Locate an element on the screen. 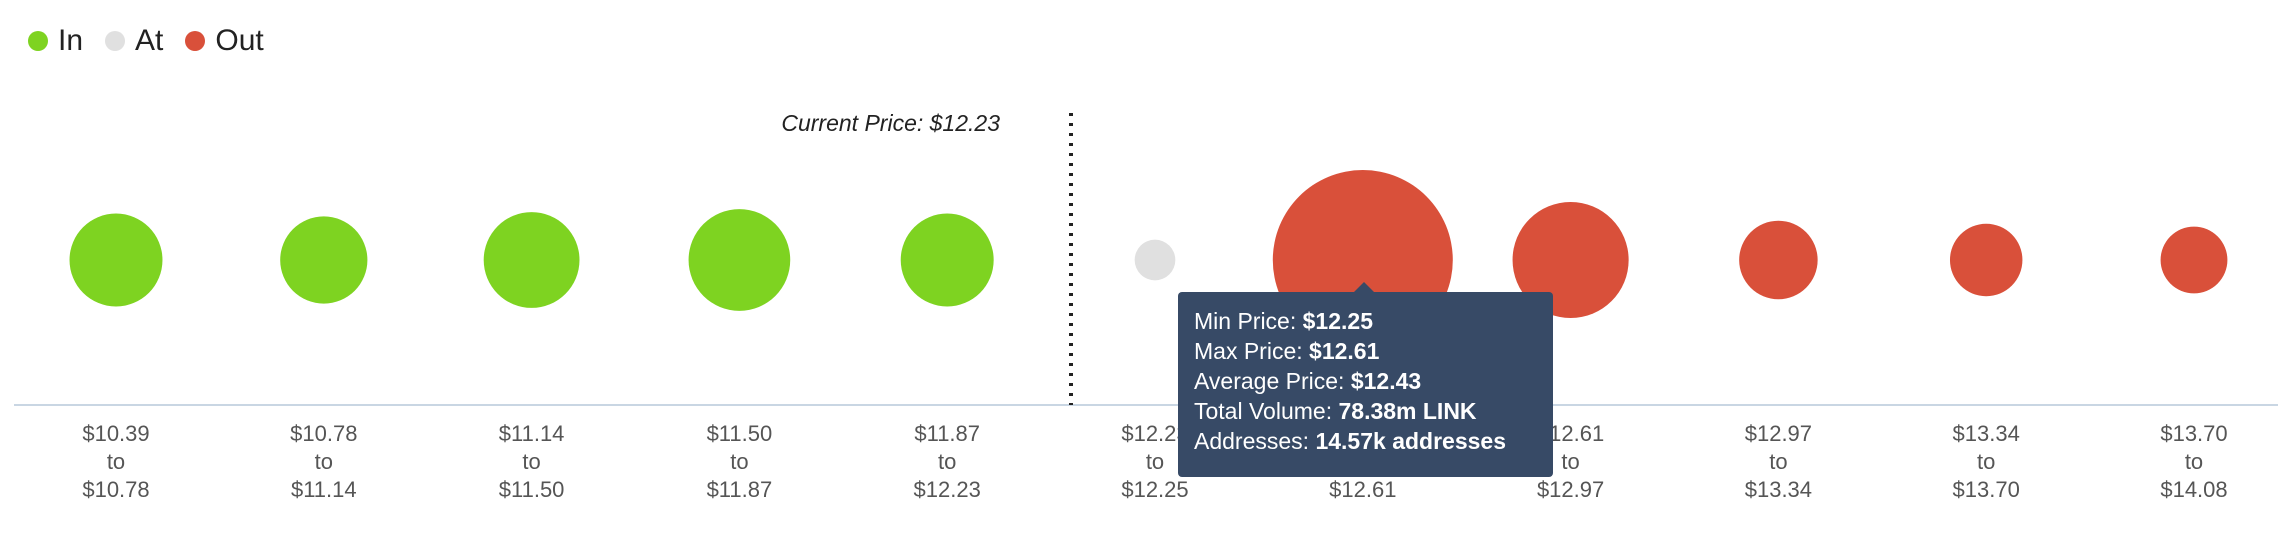 Image resolution: width=2278 pixels, height=554 pixels. tooltip-label: Average Price: is located at coordinates (1269, 381).